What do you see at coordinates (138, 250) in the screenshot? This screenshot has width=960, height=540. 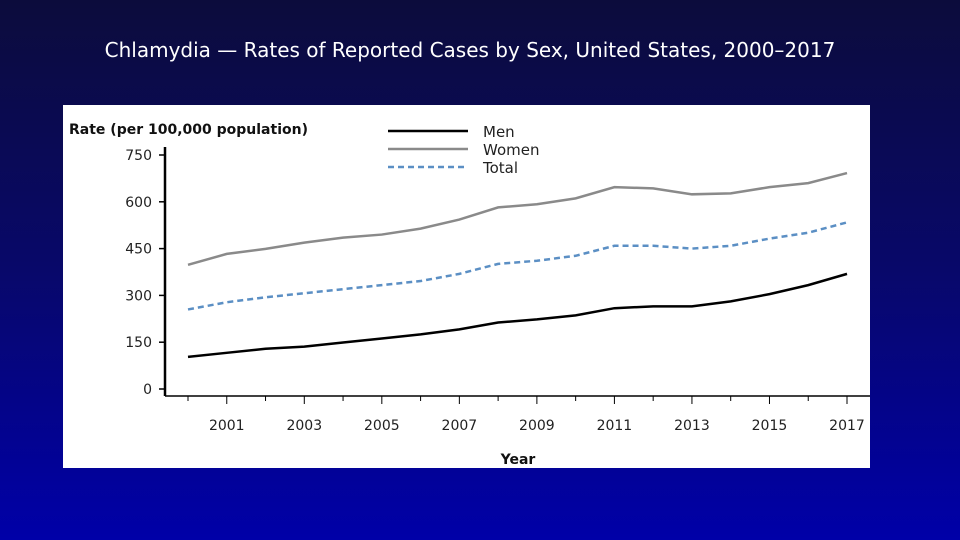 I see `y-tick-label: 450` at bounding box center [138, 250].